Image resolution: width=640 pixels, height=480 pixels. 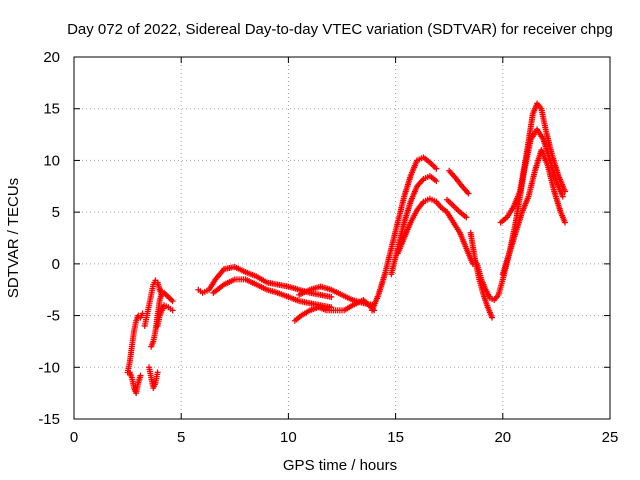 I want to click on x-tick-label: 10, so click(x=288, y=437).